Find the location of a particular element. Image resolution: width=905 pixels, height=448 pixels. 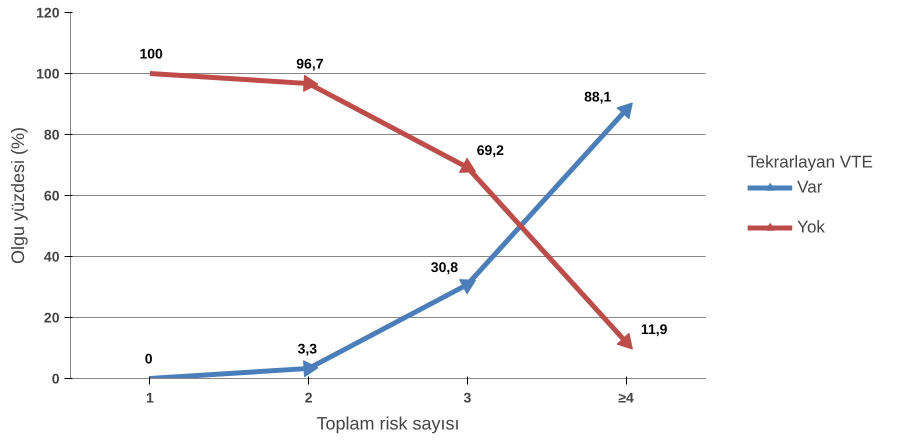

data-label: 30,8 is located at coordinates (444, 266).